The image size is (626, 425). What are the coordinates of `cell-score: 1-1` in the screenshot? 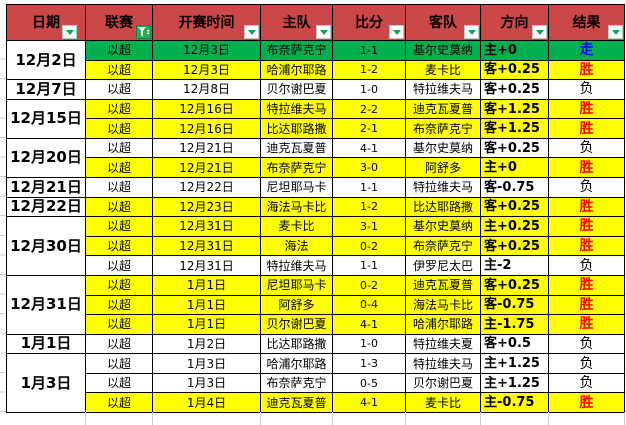 It's located at (369, 266).